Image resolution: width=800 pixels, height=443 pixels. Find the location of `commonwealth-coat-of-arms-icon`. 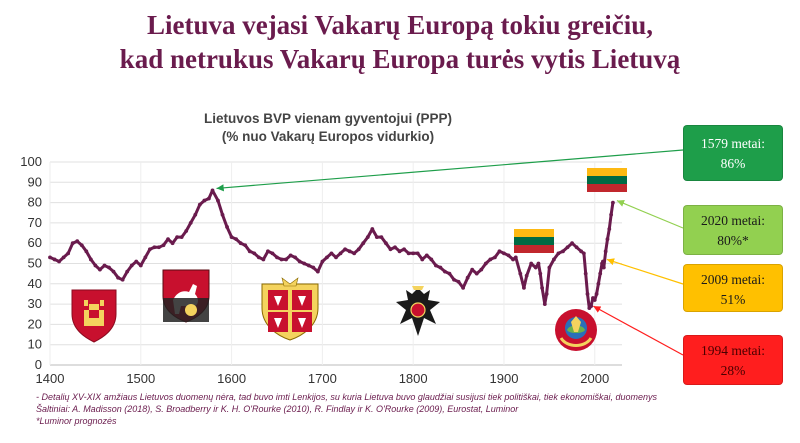

commonwealth-coat-of-arms-icon is located at coordinates (290, 309).